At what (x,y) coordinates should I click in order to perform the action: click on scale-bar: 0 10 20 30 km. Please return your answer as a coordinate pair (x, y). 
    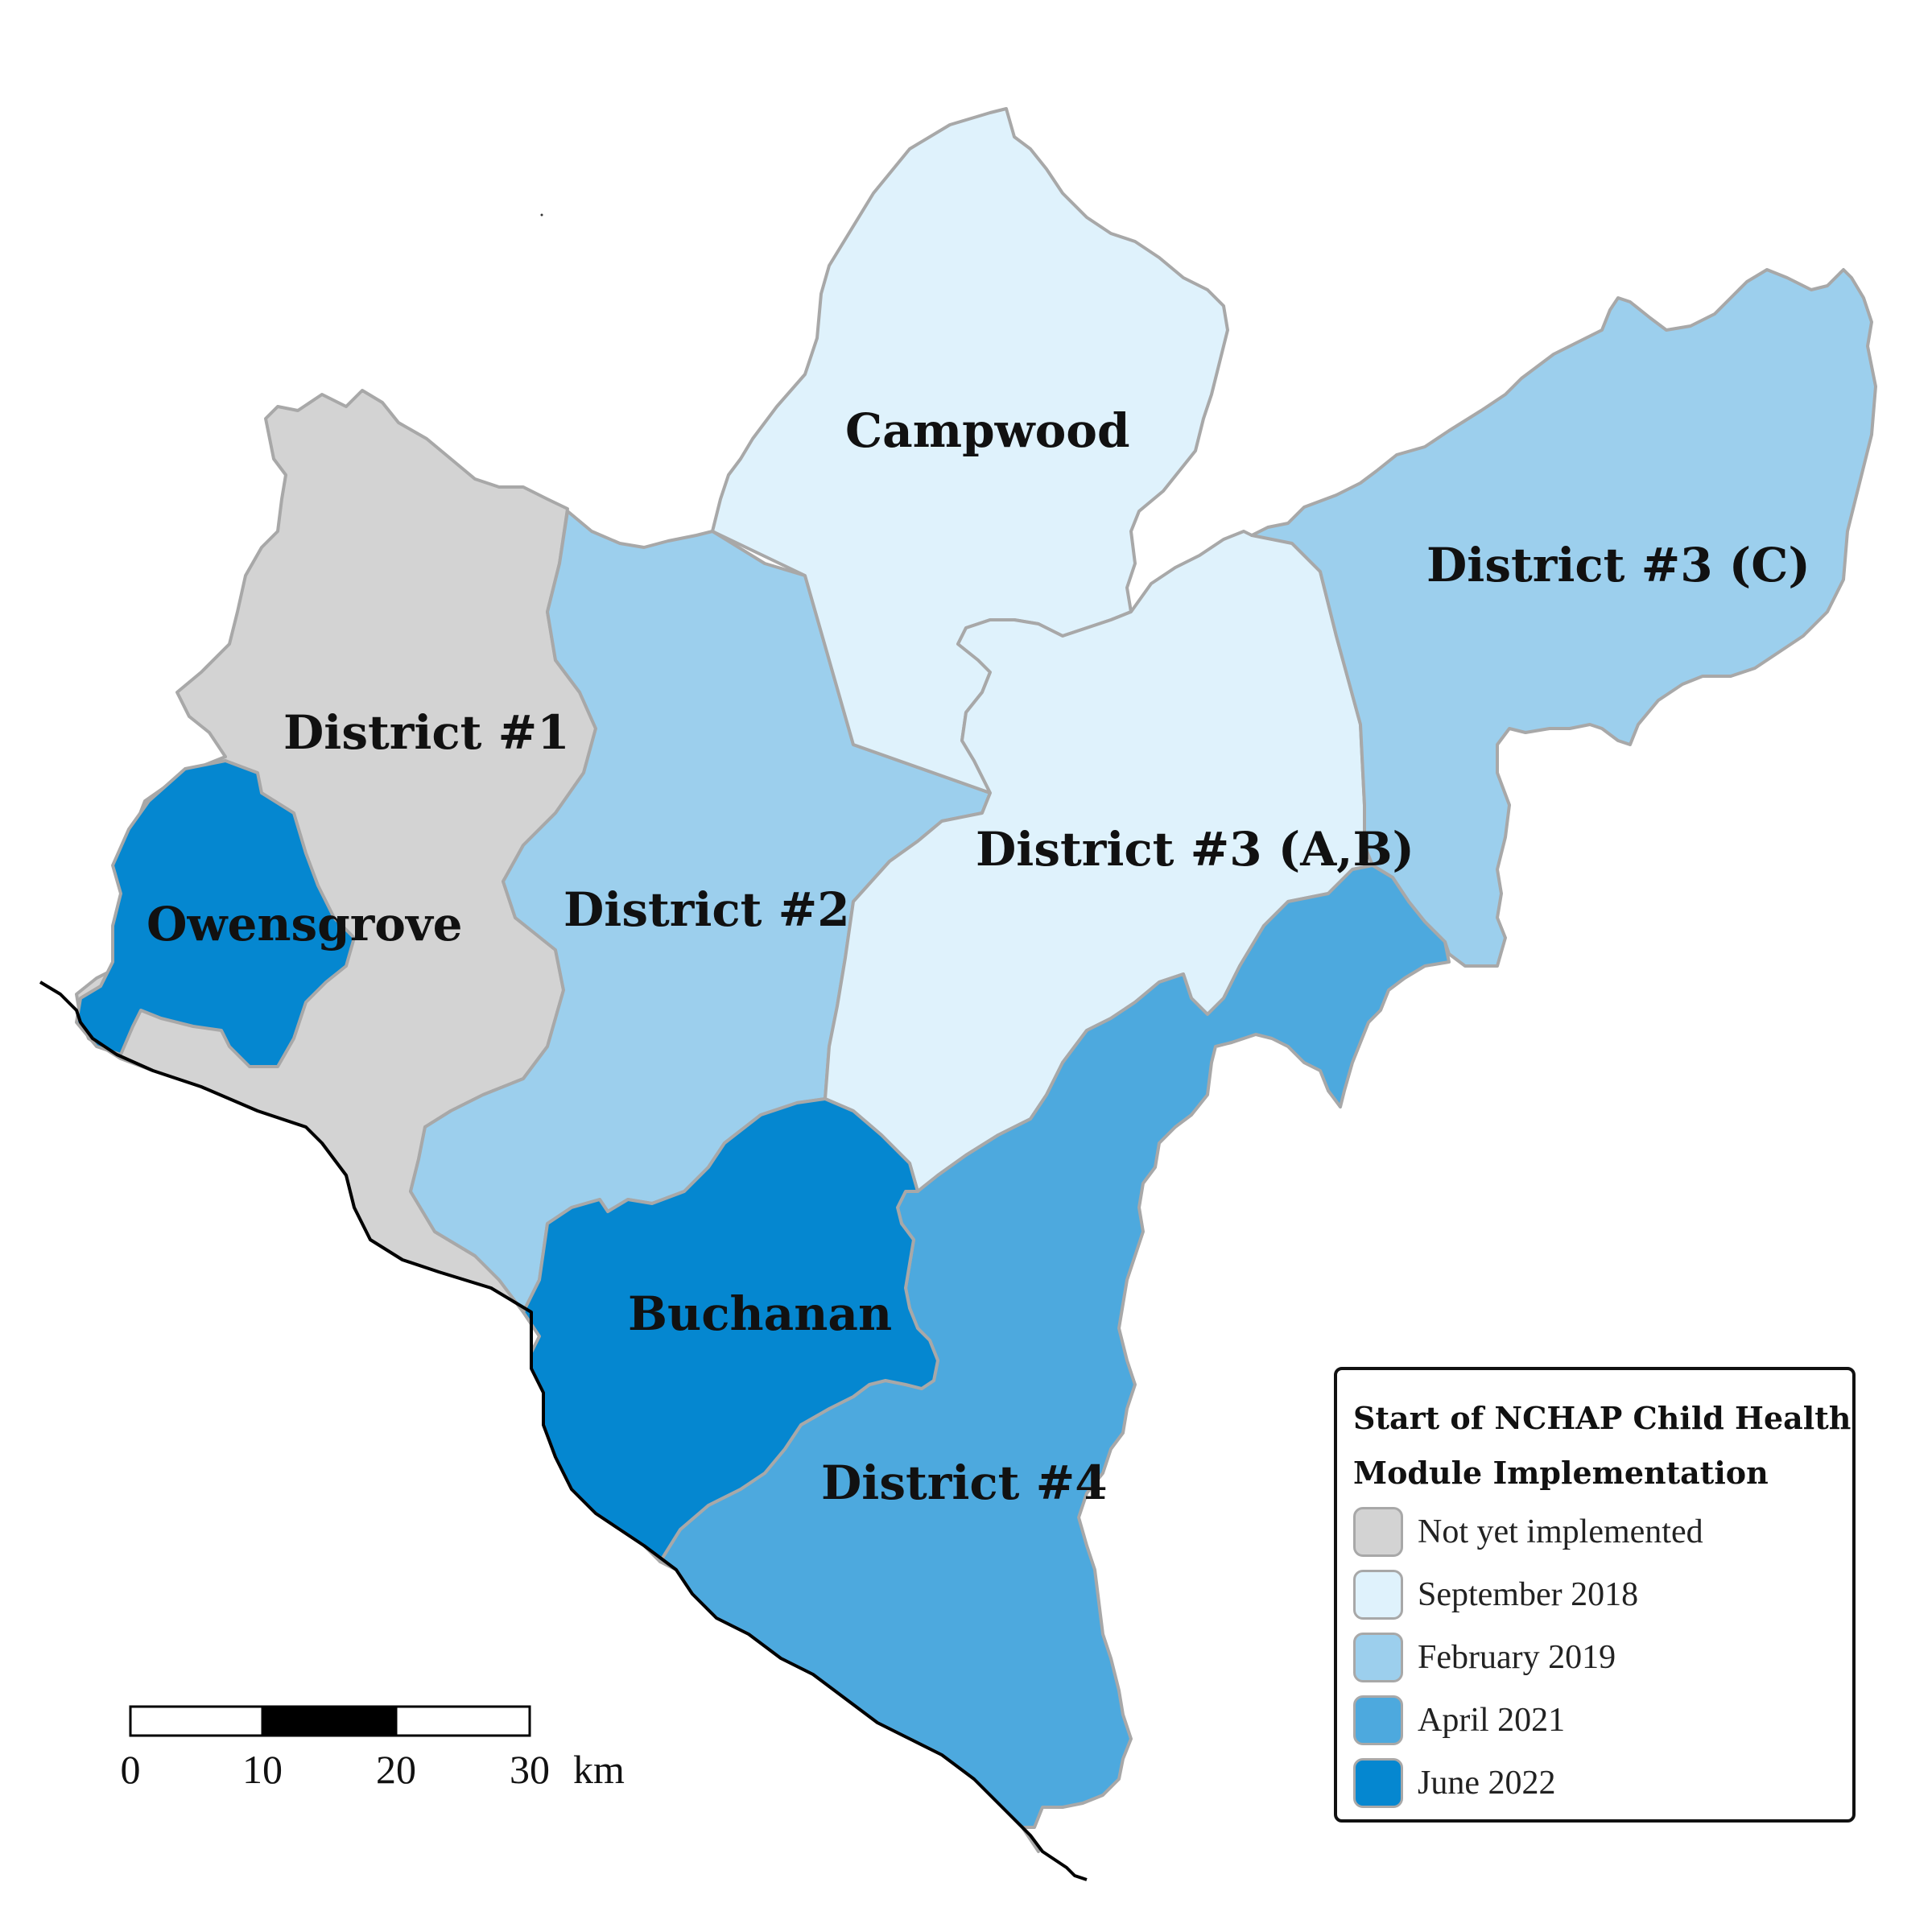
    Looking at the image, I should click on (373, 1748).